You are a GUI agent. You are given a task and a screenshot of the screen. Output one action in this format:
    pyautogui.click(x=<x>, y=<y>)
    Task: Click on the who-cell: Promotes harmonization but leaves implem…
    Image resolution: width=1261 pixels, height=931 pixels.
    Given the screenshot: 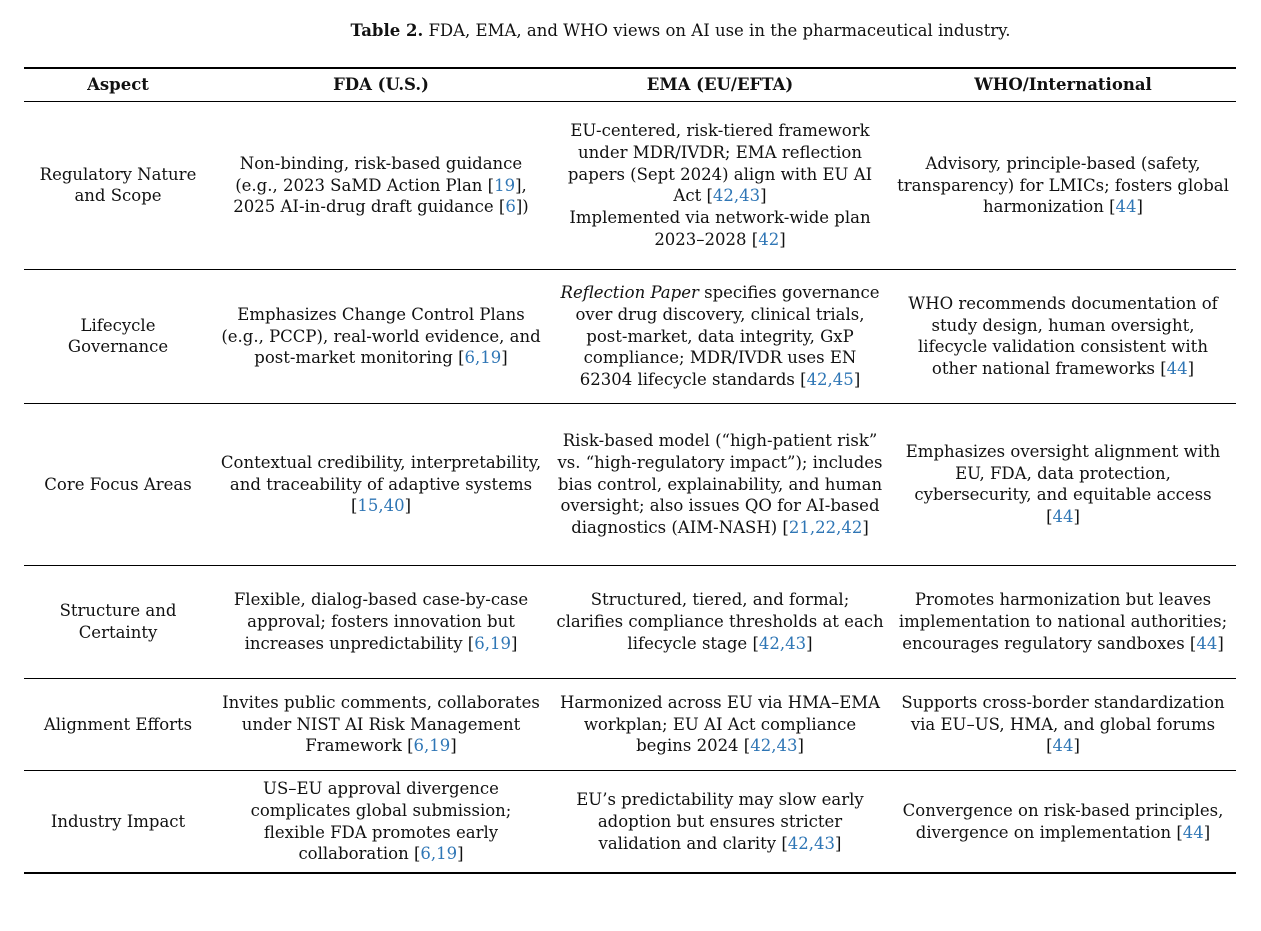 What is the action you would take?
    pyautogui.click(x=1063, y=621)
    